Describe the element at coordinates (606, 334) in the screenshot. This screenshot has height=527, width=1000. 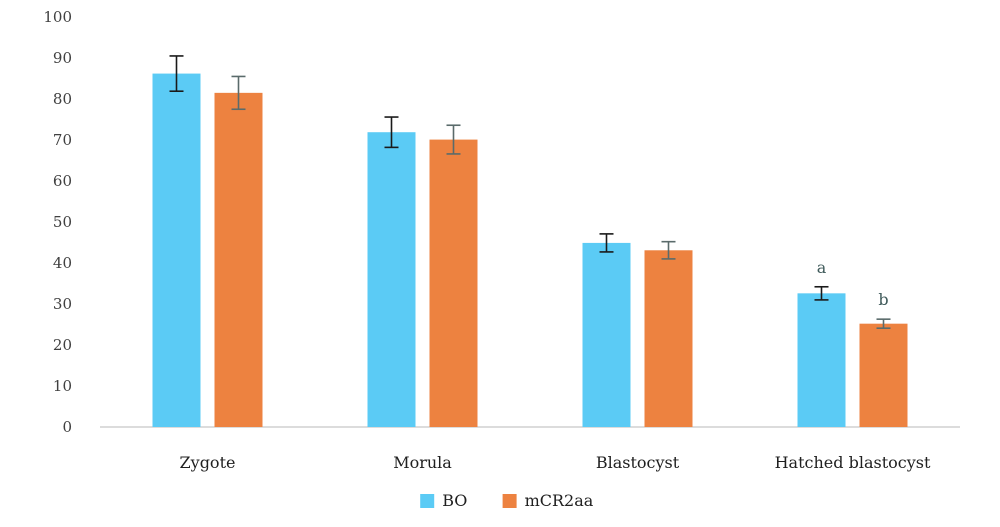
I see `bar-bo-blastocyst` at that location.